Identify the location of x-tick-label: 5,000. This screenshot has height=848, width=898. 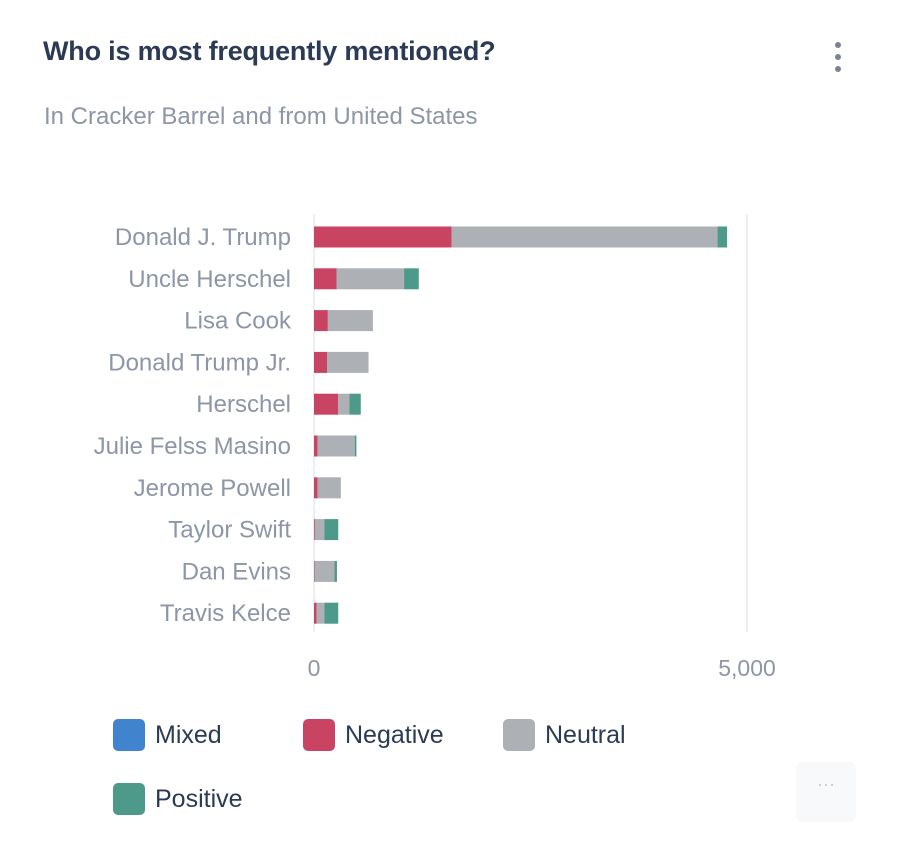
(747, 668).